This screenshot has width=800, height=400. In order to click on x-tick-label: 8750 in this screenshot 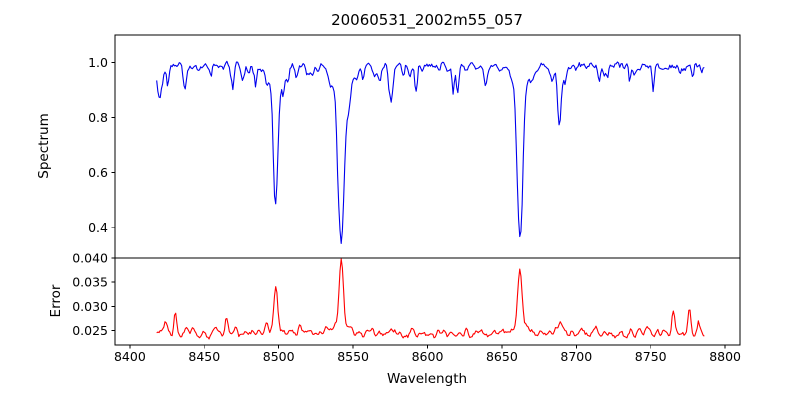, I will do `click(651, 356)`.